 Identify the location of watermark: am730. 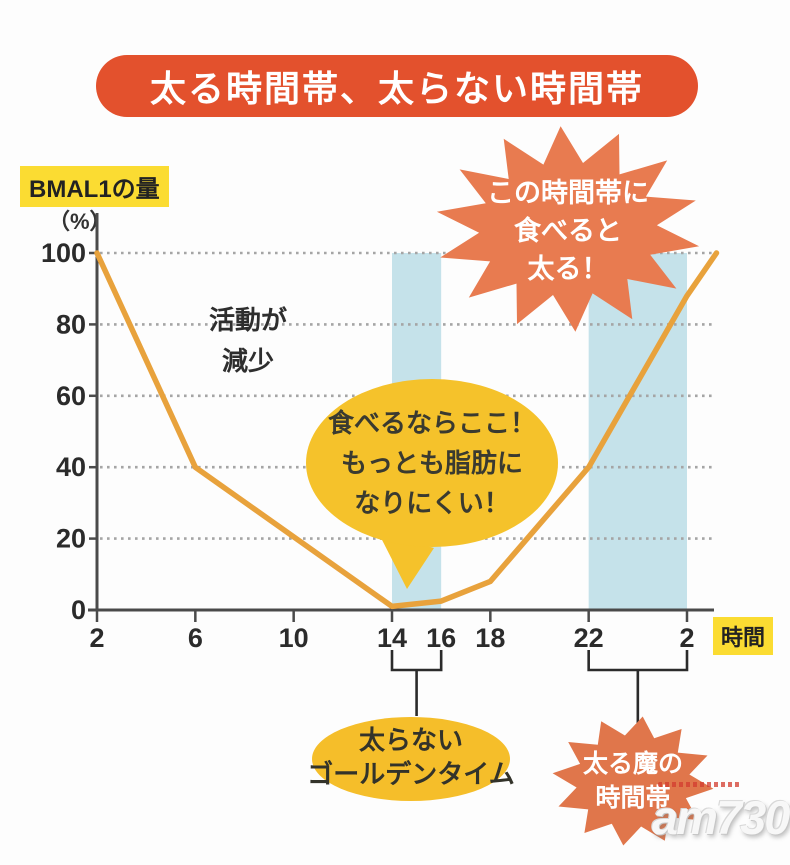
(721, 817).